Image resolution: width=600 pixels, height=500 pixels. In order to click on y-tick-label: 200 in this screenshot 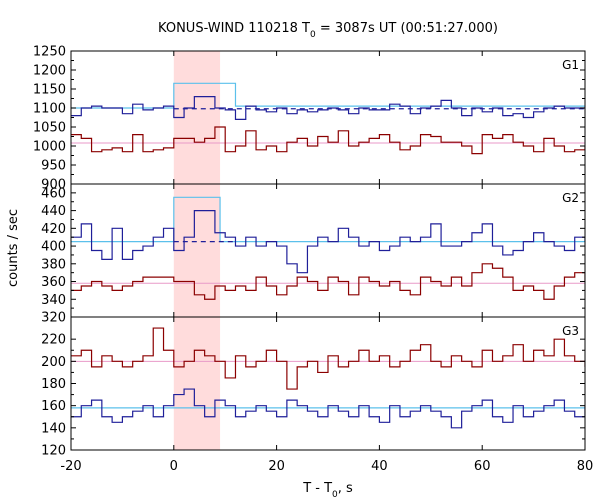, I will do `click(53, 362)`.